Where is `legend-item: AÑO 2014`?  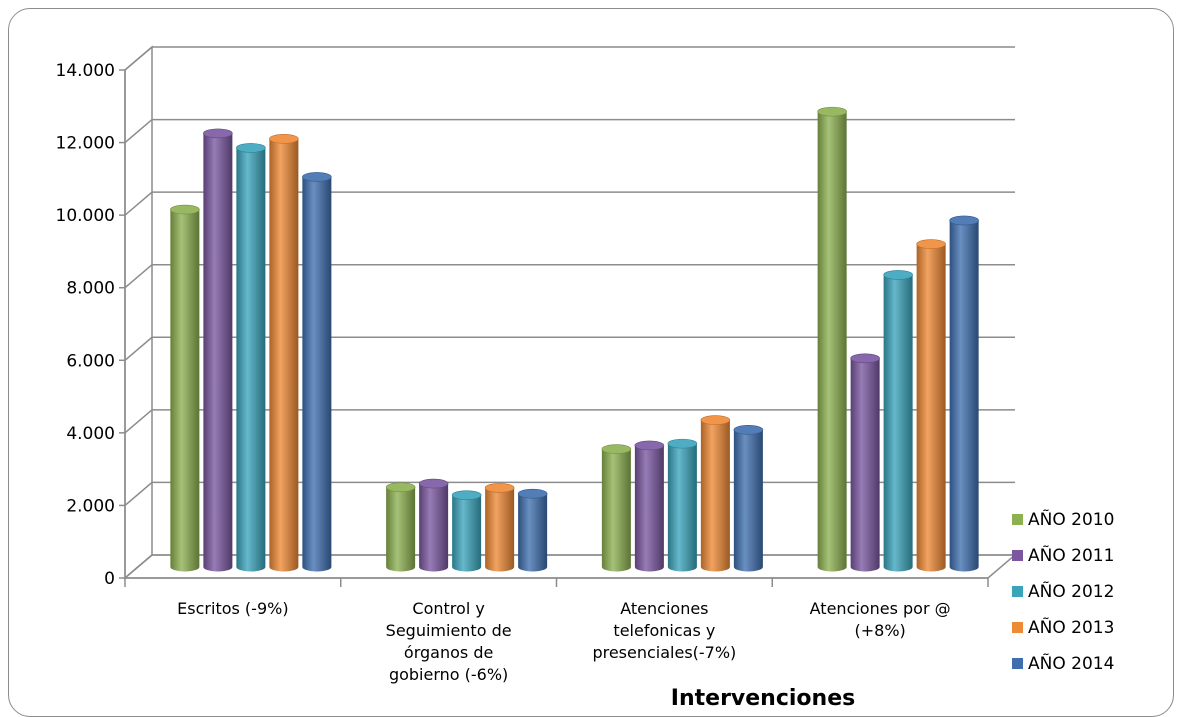
legend-item: AÑO 2014 is located at coordinates (1063, 663).